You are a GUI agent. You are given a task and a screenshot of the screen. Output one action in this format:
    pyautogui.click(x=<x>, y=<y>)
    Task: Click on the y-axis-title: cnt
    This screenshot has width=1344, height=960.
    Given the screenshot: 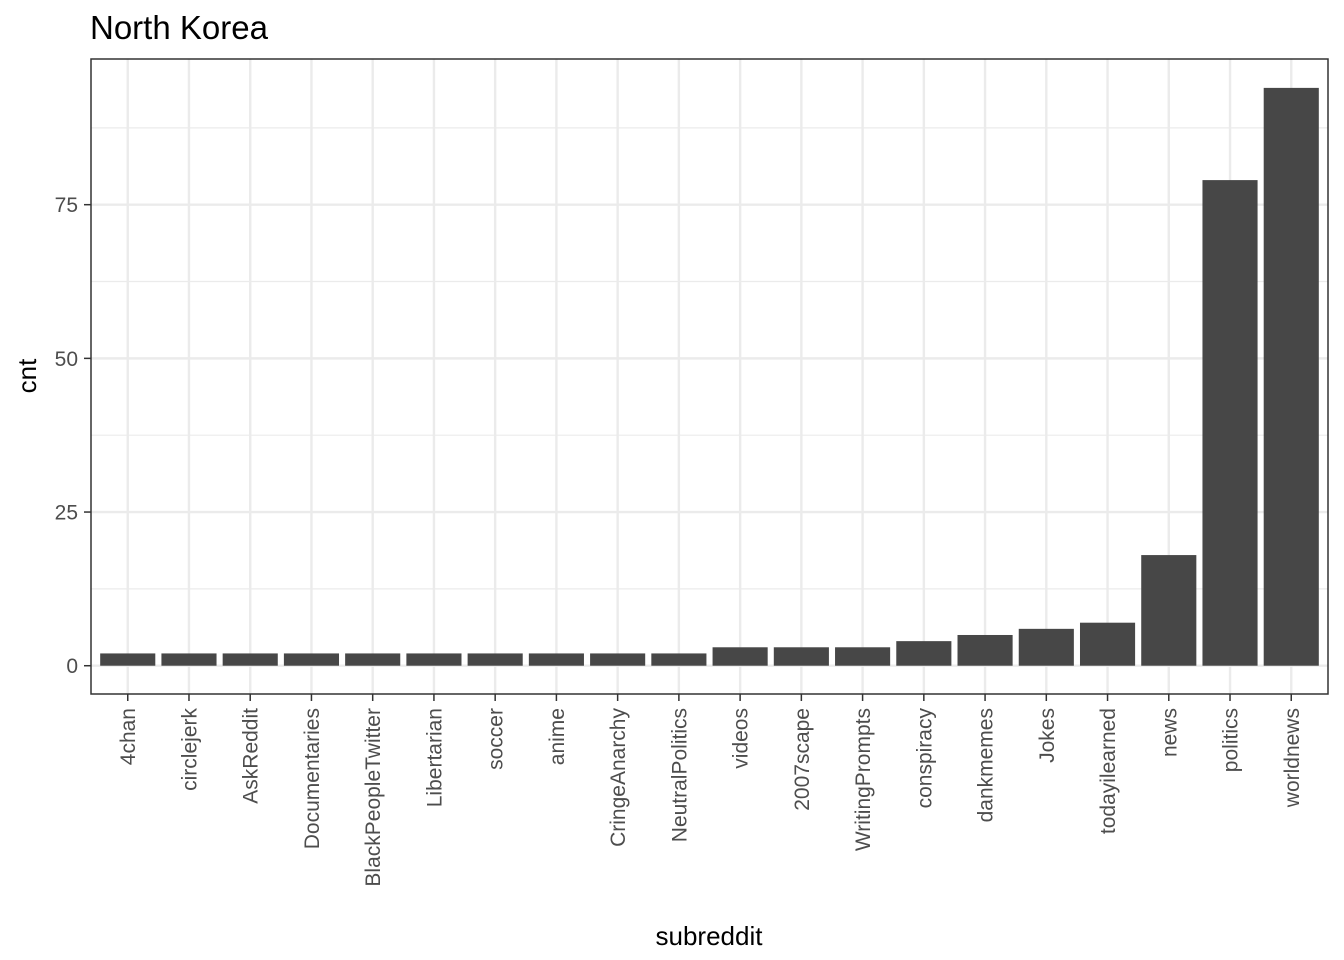 What is the action you would take?
    pyautogui.click(x=27, y=375)
    